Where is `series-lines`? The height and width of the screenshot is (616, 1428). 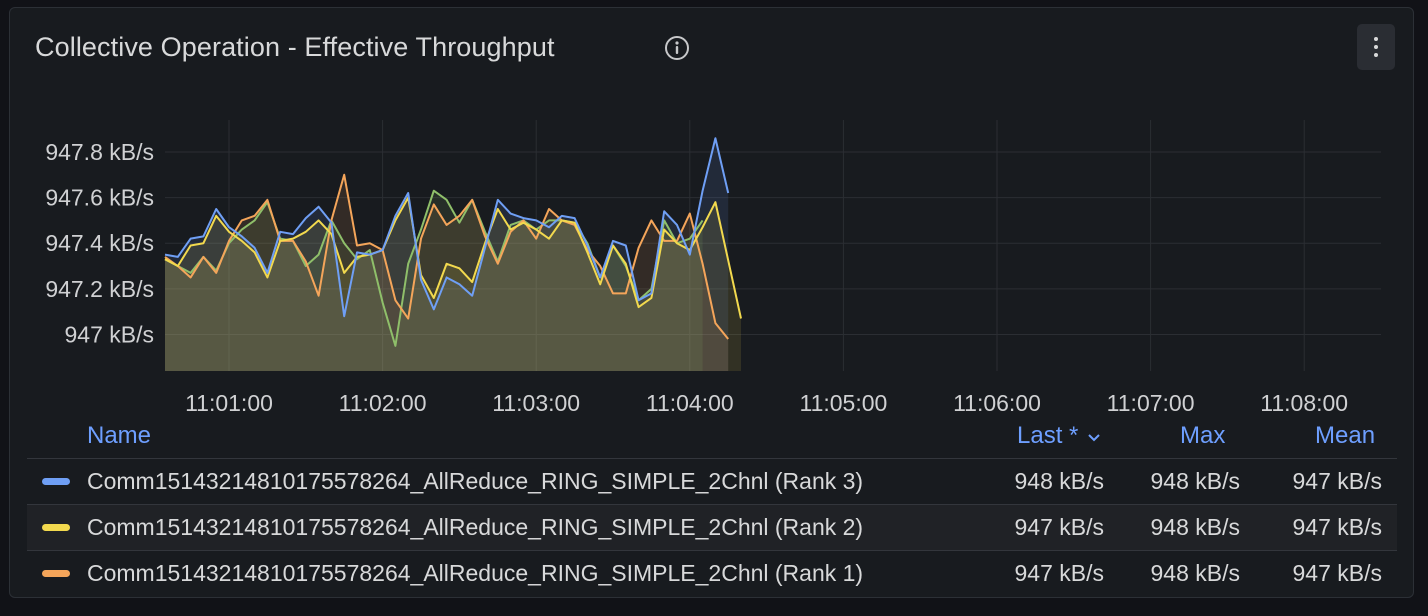 series-lines is located at coordinates (453, 242).